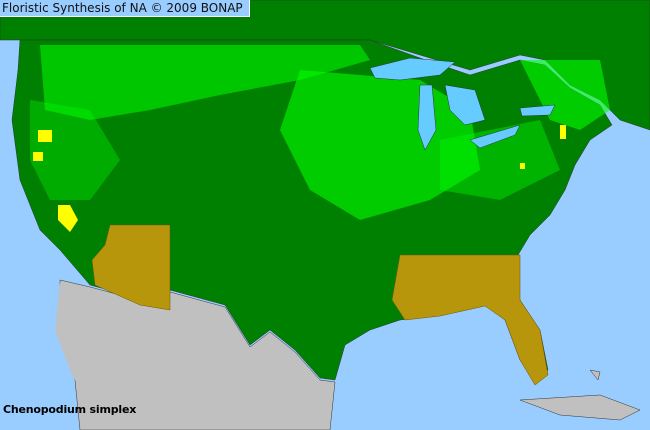  What do you see at coordinates (70, 409) in the screenshot?
I see `species-name: Chenopodium simplex` at bounding box center [70, 409].